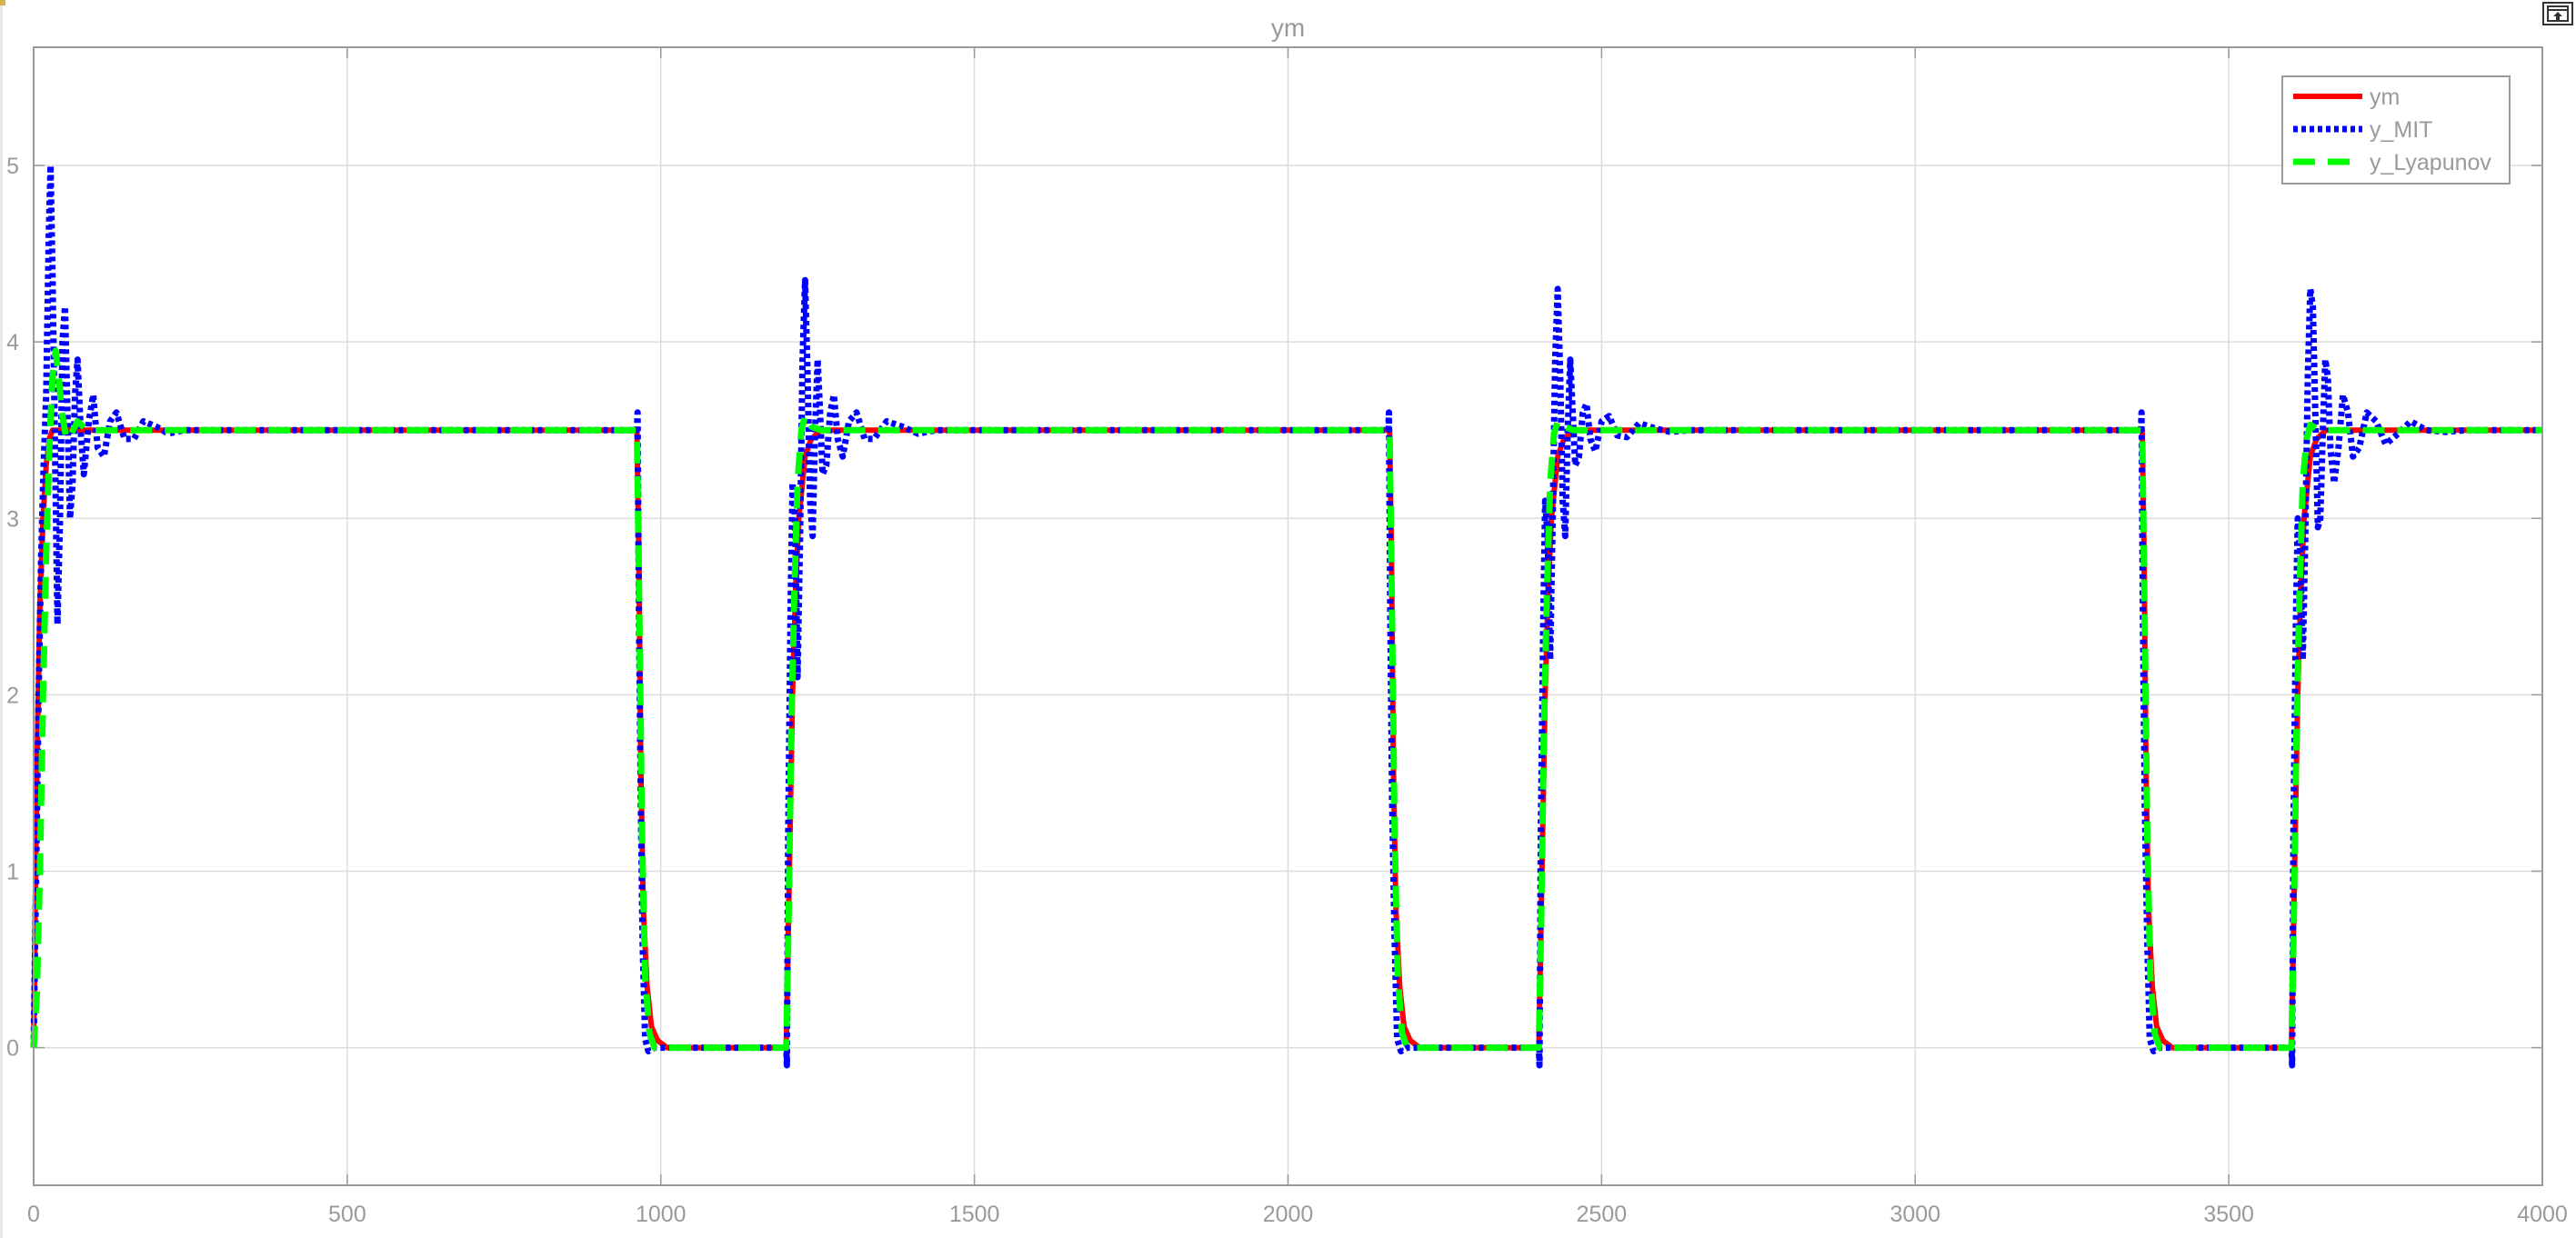  What do you see at coordinates (1288, 28) in the screenshot?
I see `chart-title: ym` at bounding box center [1288, 28].